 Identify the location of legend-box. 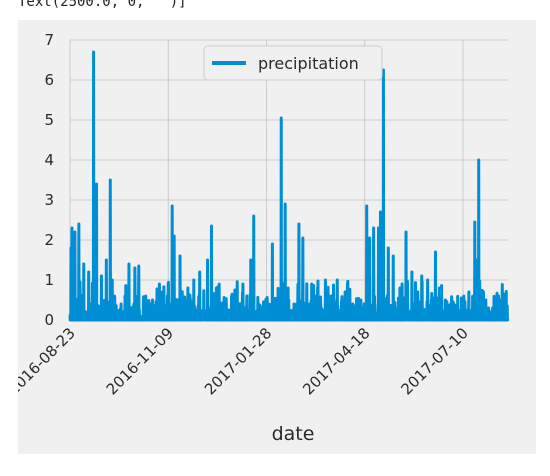
(293, 63).